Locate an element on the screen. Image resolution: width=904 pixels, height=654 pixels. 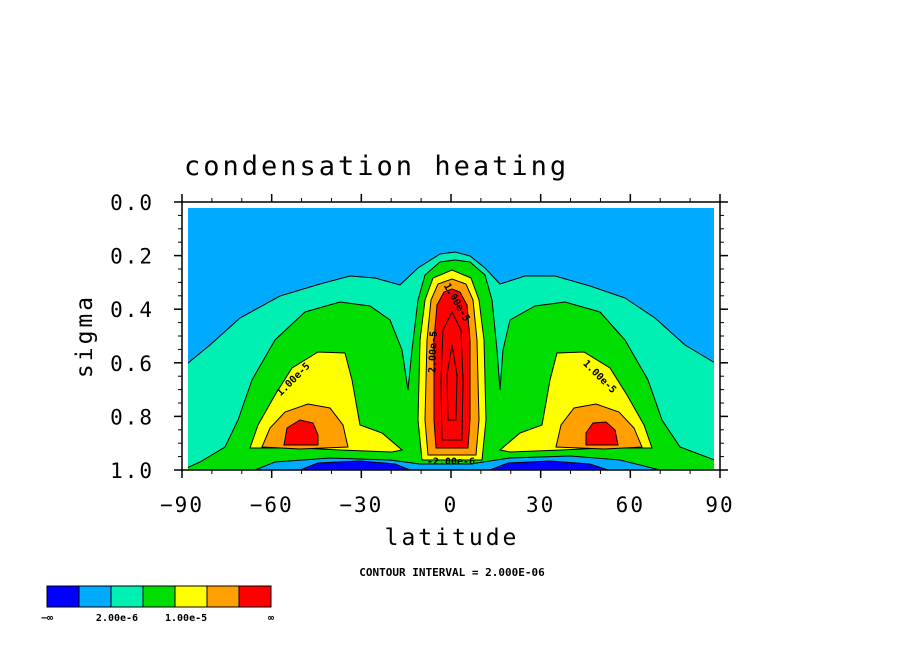
contour-band-red-eq is located at coordinates (452, 368).